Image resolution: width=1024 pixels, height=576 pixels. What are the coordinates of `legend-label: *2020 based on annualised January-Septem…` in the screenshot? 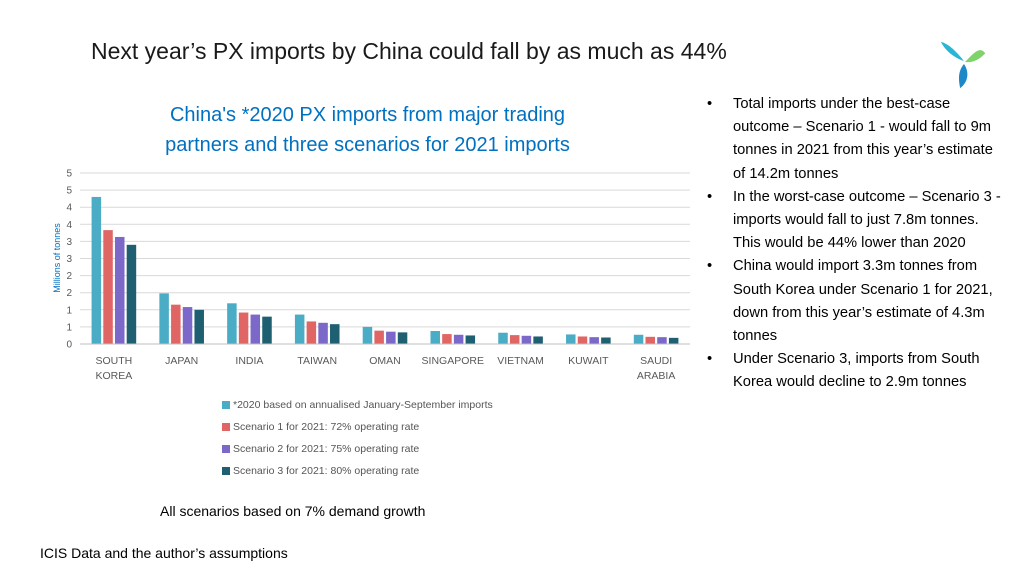 It's located at (363, 405).